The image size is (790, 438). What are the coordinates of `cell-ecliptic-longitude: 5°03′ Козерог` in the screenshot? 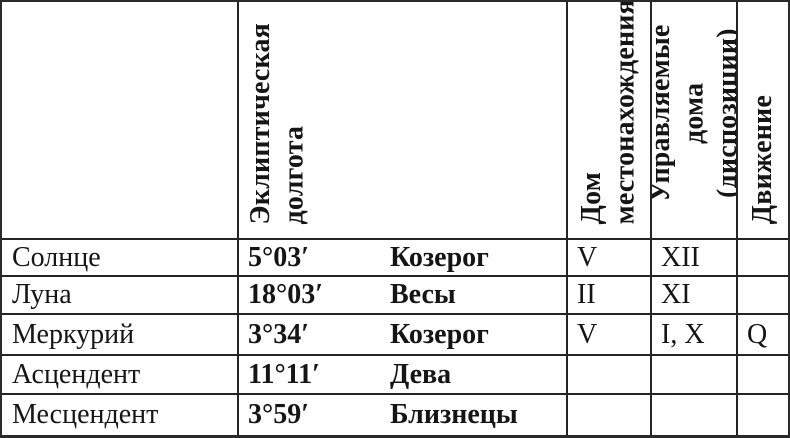 It's located at (403, 258).